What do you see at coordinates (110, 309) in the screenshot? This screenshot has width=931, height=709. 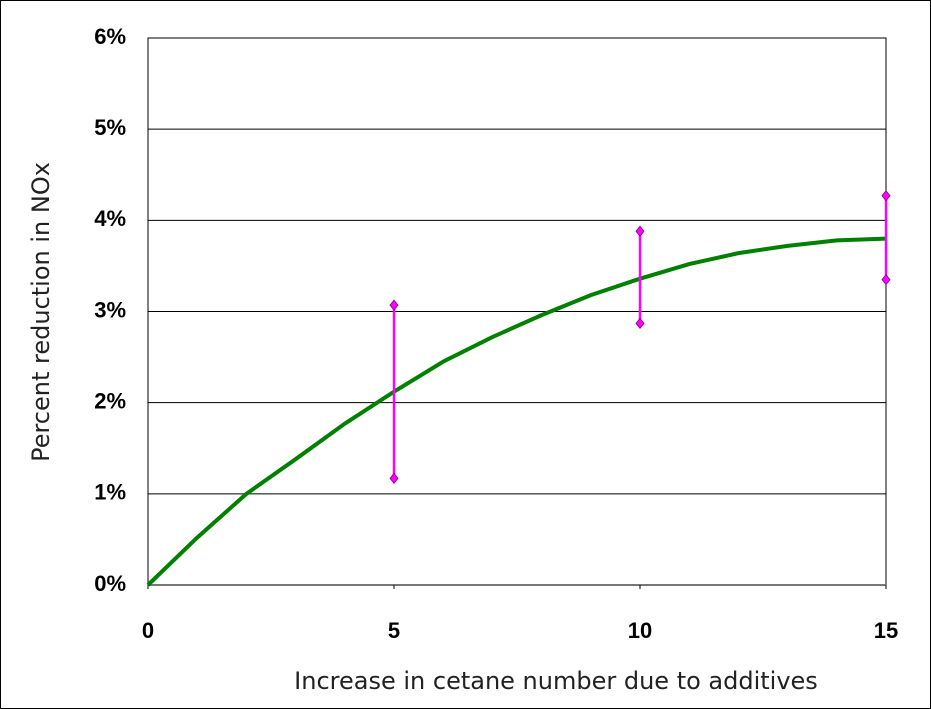 I see `y-tick-label: 3%` at bounding box center [110, 309].